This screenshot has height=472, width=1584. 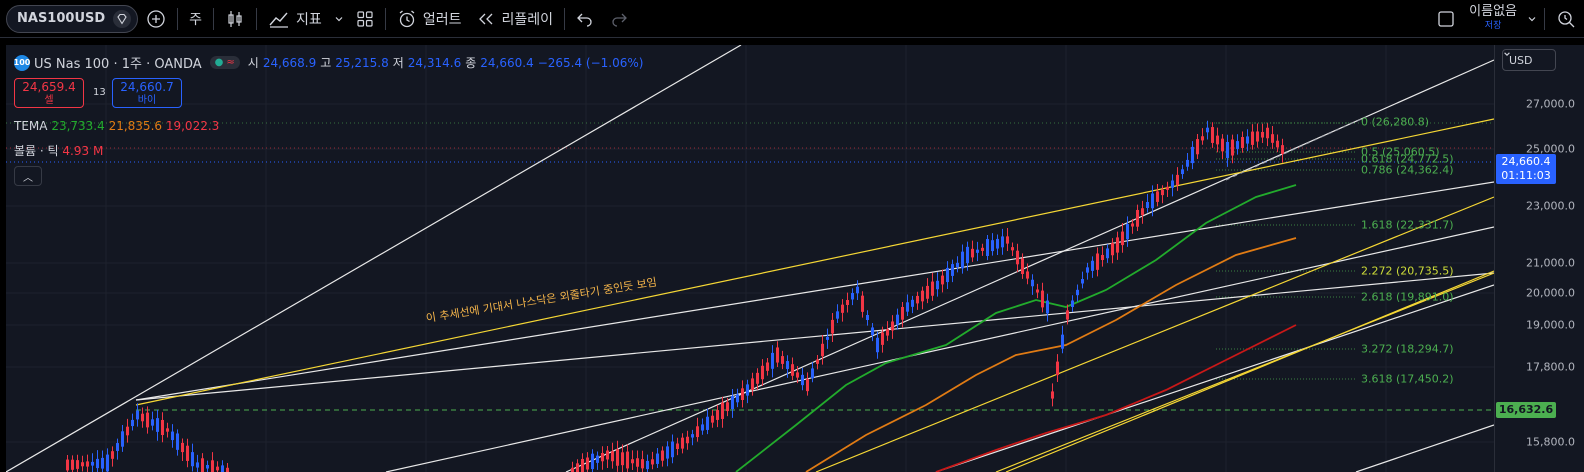 I want to click on buy-button: 24,660.7 바이, so click(x=147, y=93).